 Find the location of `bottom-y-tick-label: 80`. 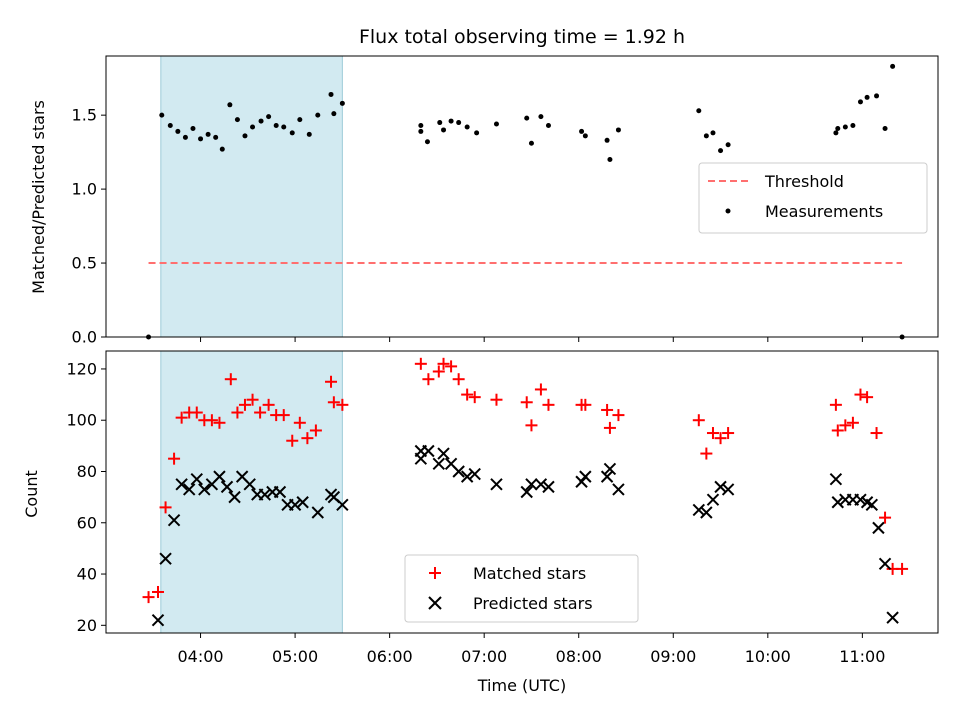

bottom-y-tick-label: 80 is located at coordinates (87, 471).